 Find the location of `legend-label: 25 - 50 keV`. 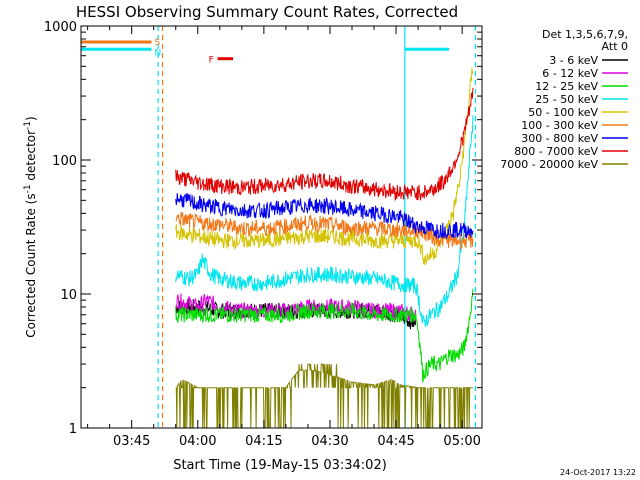

legend-label: 25 - 50 keV is located at coordinates (566, 99).